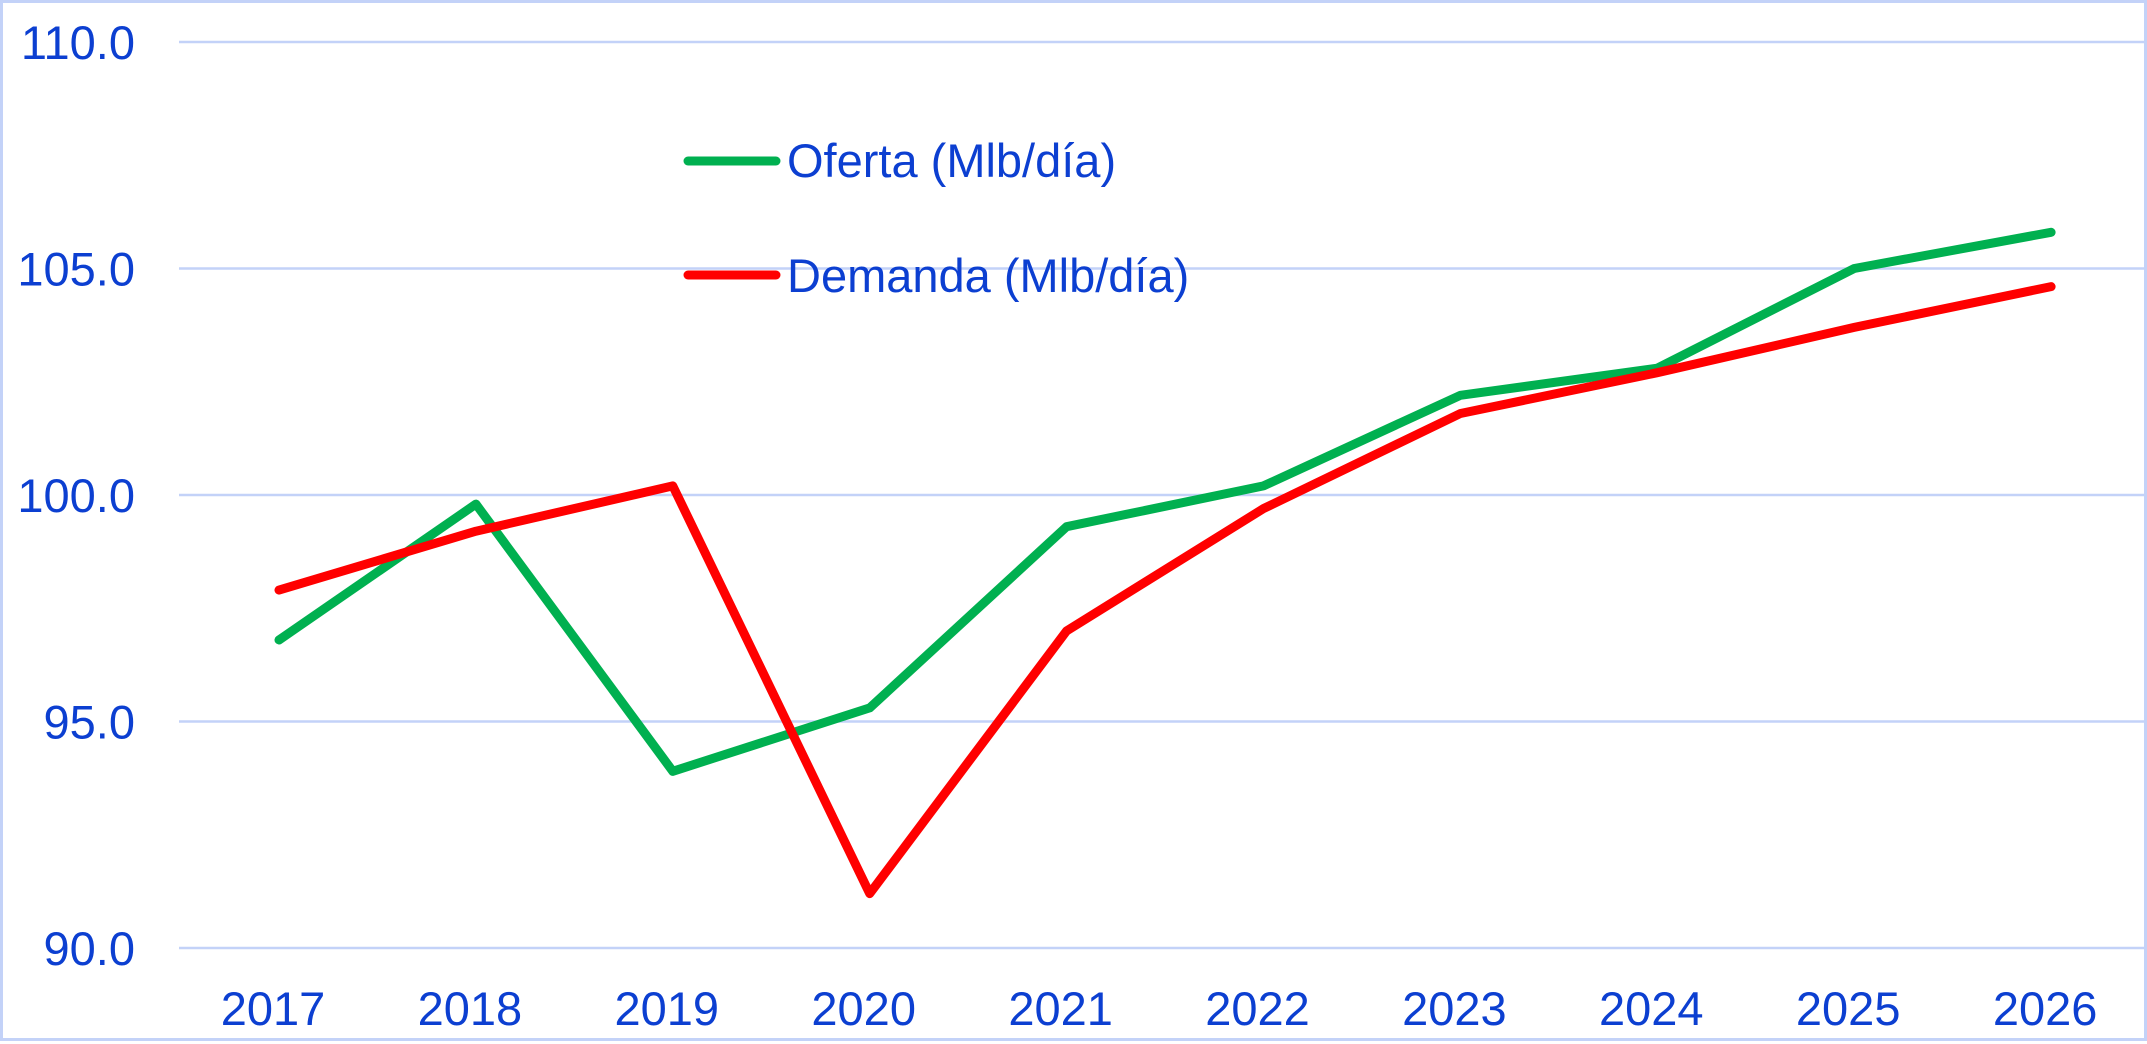  Describe the element at coordinates (936, 218) in the screenshot. I see `legend: Oferta (Mlb/día) Demanda (Mlb/día)` at that location.